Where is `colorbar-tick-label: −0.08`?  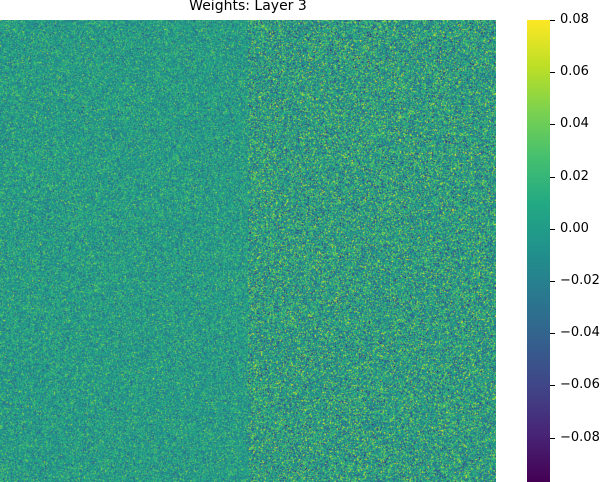
colorbar-tick-label: −0.08 is located at coordinates (580, 437).